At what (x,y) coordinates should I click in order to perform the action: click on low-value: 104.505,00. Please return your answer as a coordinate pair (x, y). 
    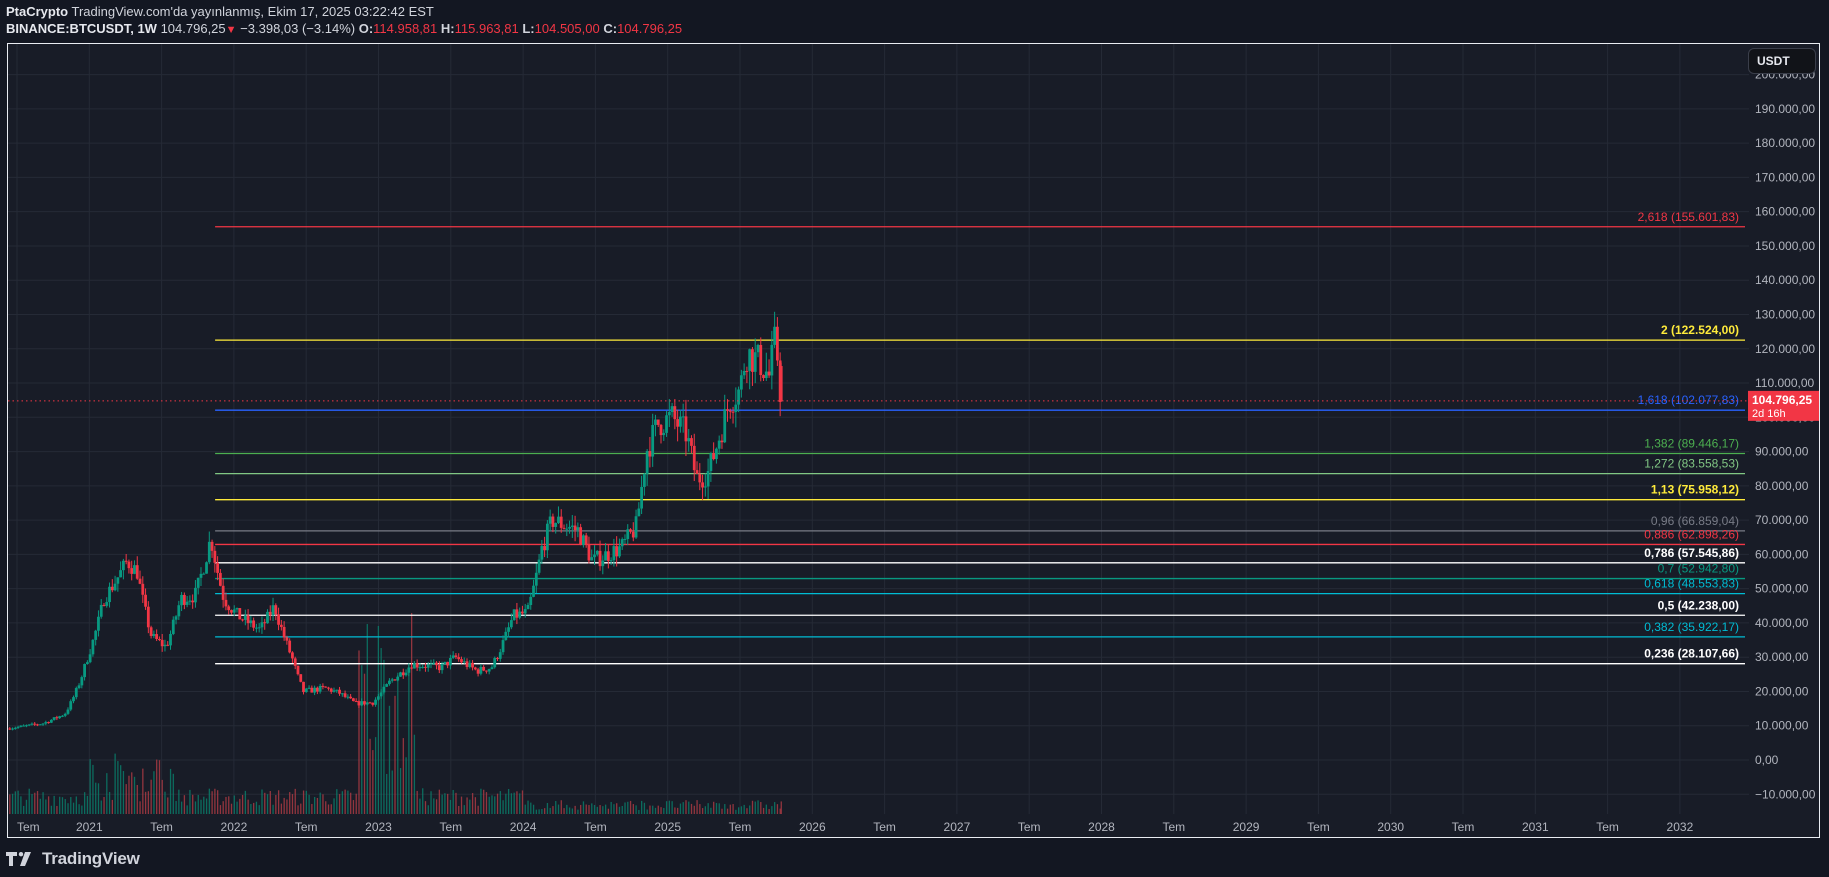
    Looking at the image, I should click on (567, 28).